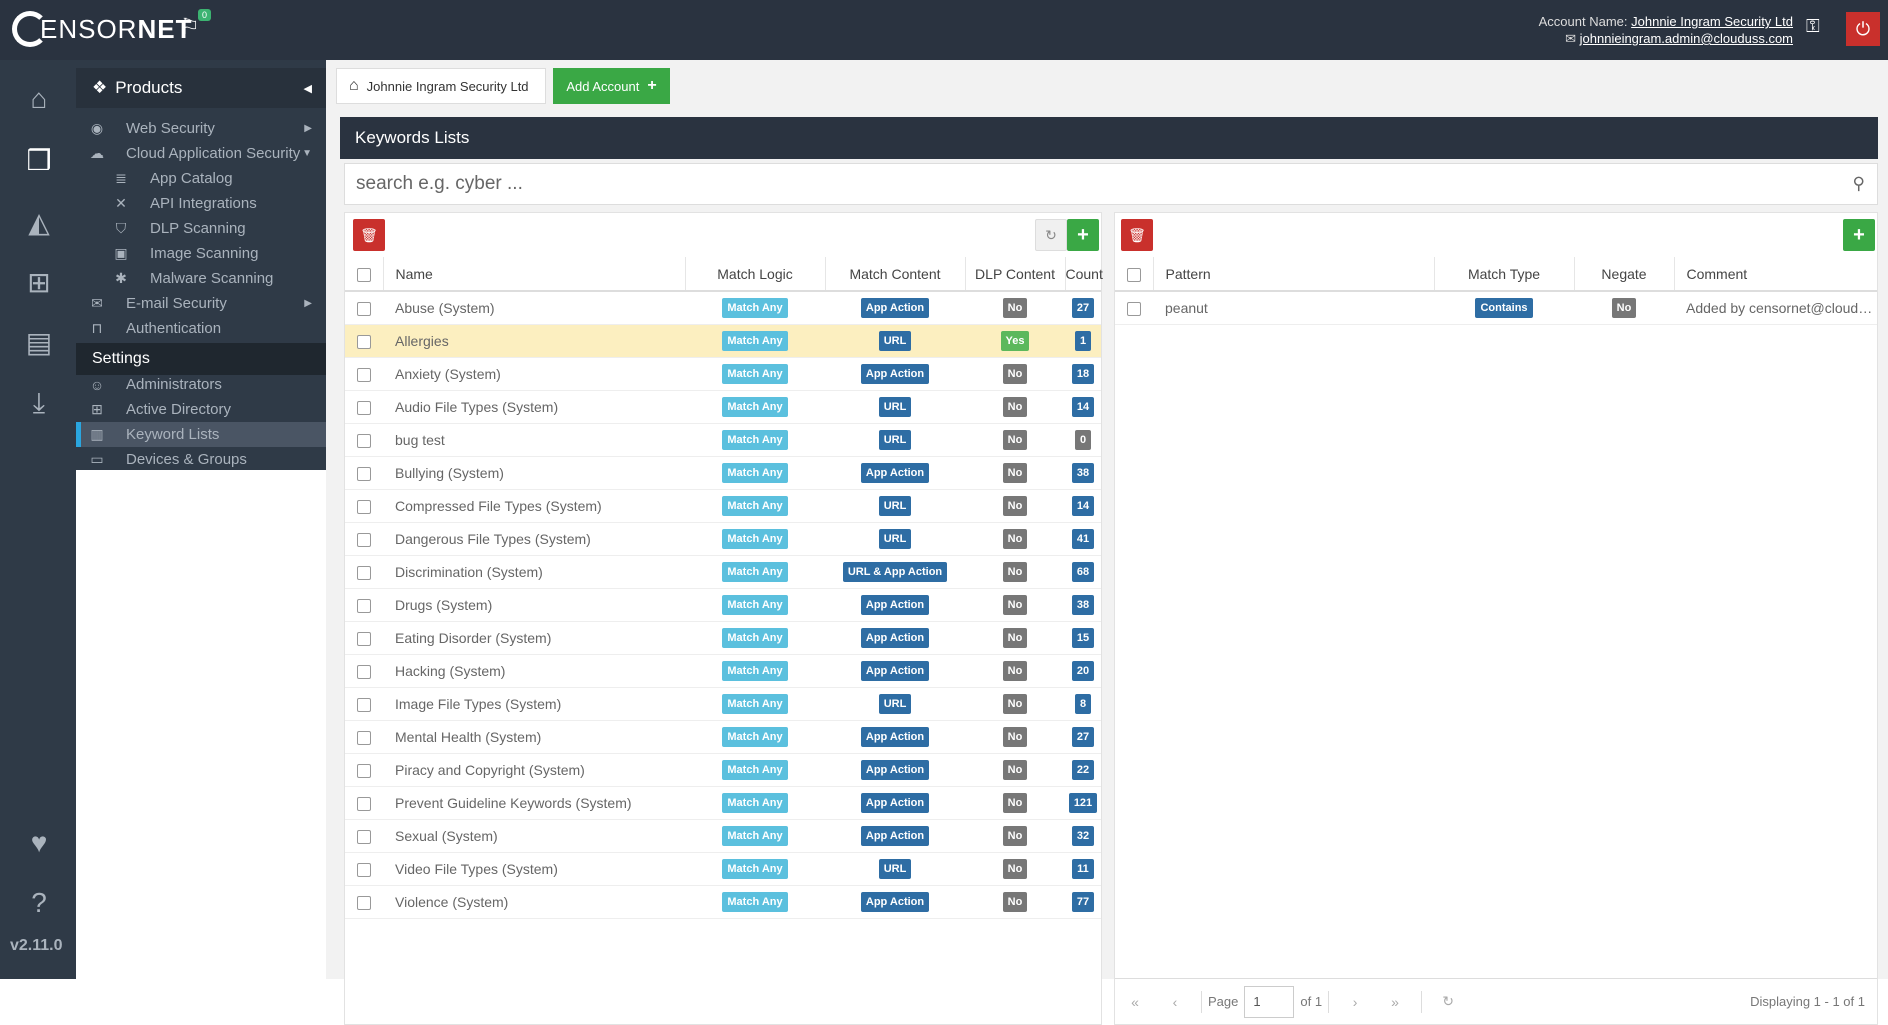 The height and width of the screenshot is (1025, 1888). I want to click on table-row: Hacking (System) Match Any App Action No 20, so click(723, 671).